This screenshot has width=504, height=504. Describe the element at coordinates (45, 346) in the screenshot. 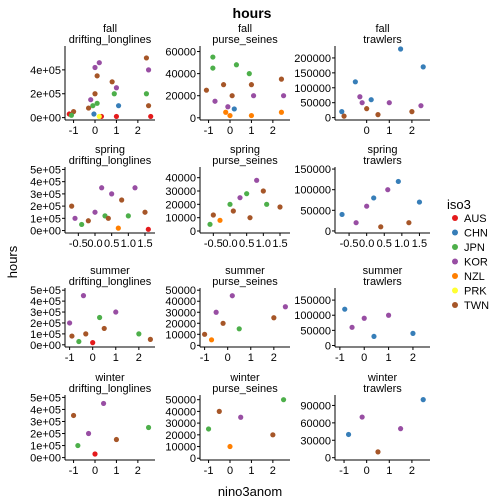

I see `y-tick-label: 0e+00` at that location.